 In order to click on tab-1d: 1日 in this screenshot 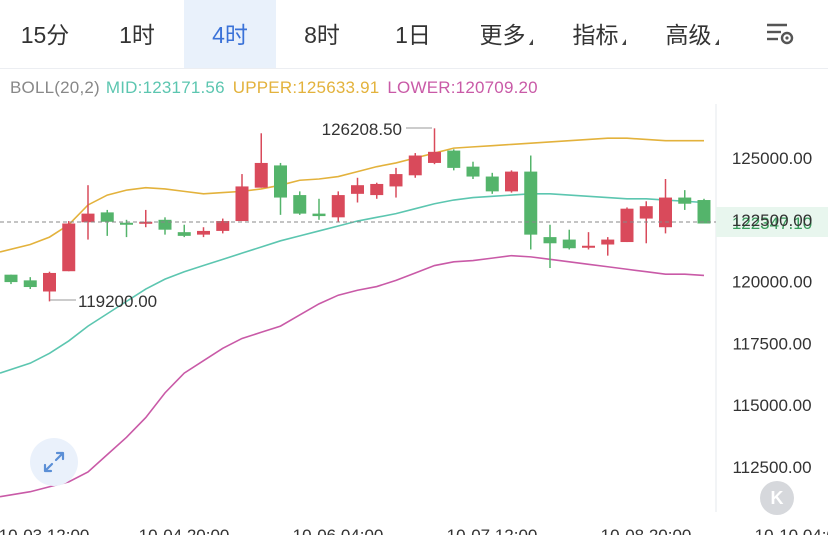, I will do `click(413, 35)`.